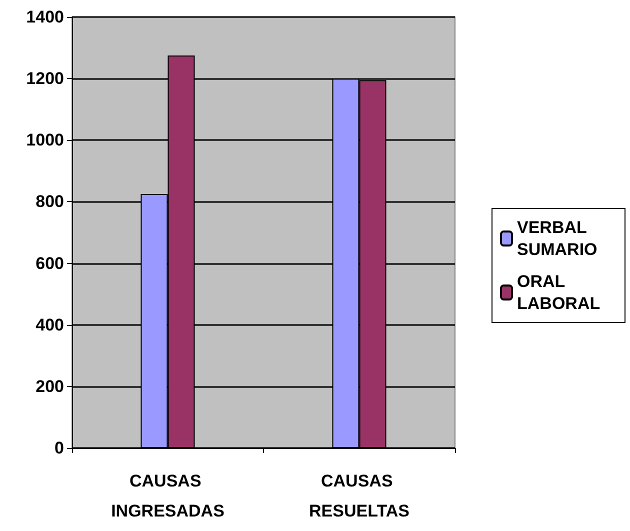  I want to click on x-tick-label: CAUSAS INGRESADAS, so click(167, 496).